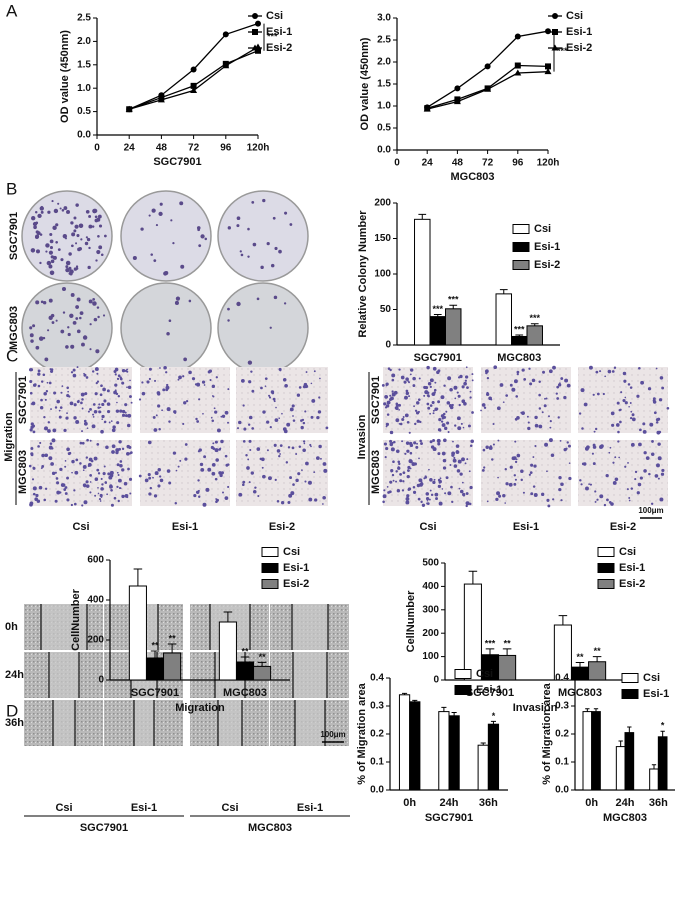 This screenshot has width=685, height=924. What do you see at coordinates (503, 291) in the screenshot?
I see `error-bar` at bounding box center [503, 291].